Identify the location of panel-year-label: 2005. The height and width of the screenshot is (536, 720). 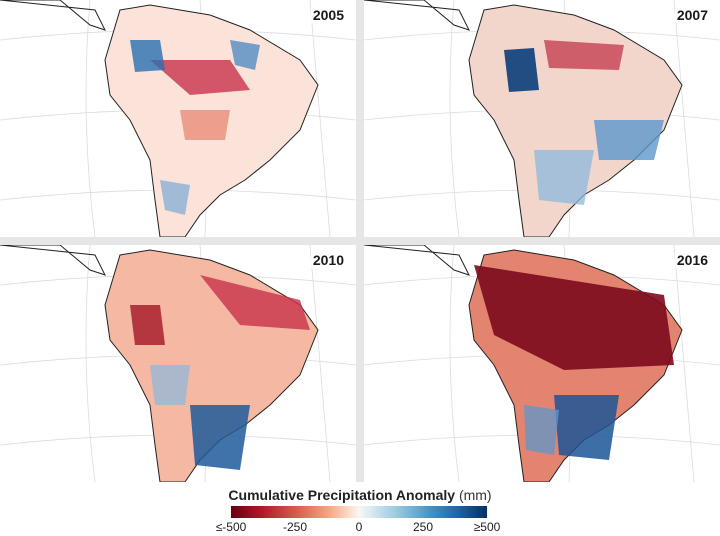
(328, 15).